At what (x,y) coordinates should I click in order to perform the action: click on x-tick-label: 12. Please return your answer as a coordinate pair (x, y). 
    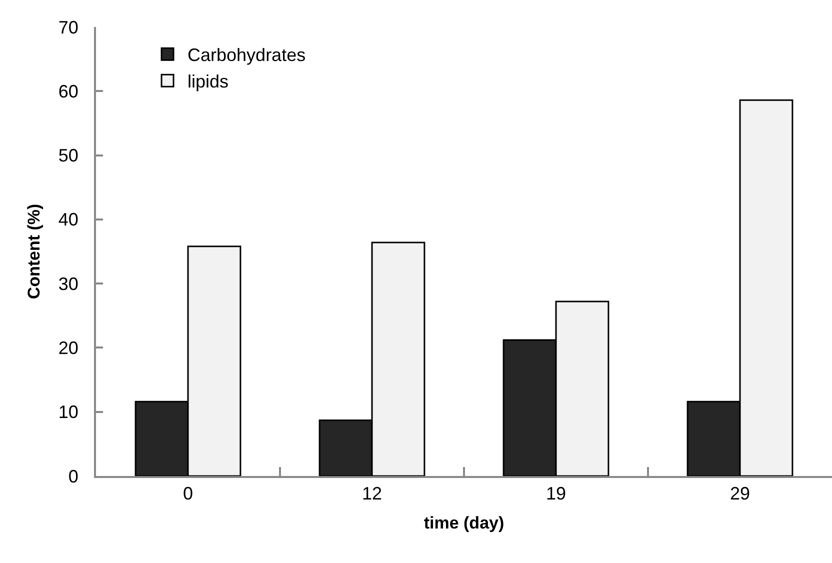
    Looking at the image, I should click on (372, 494).